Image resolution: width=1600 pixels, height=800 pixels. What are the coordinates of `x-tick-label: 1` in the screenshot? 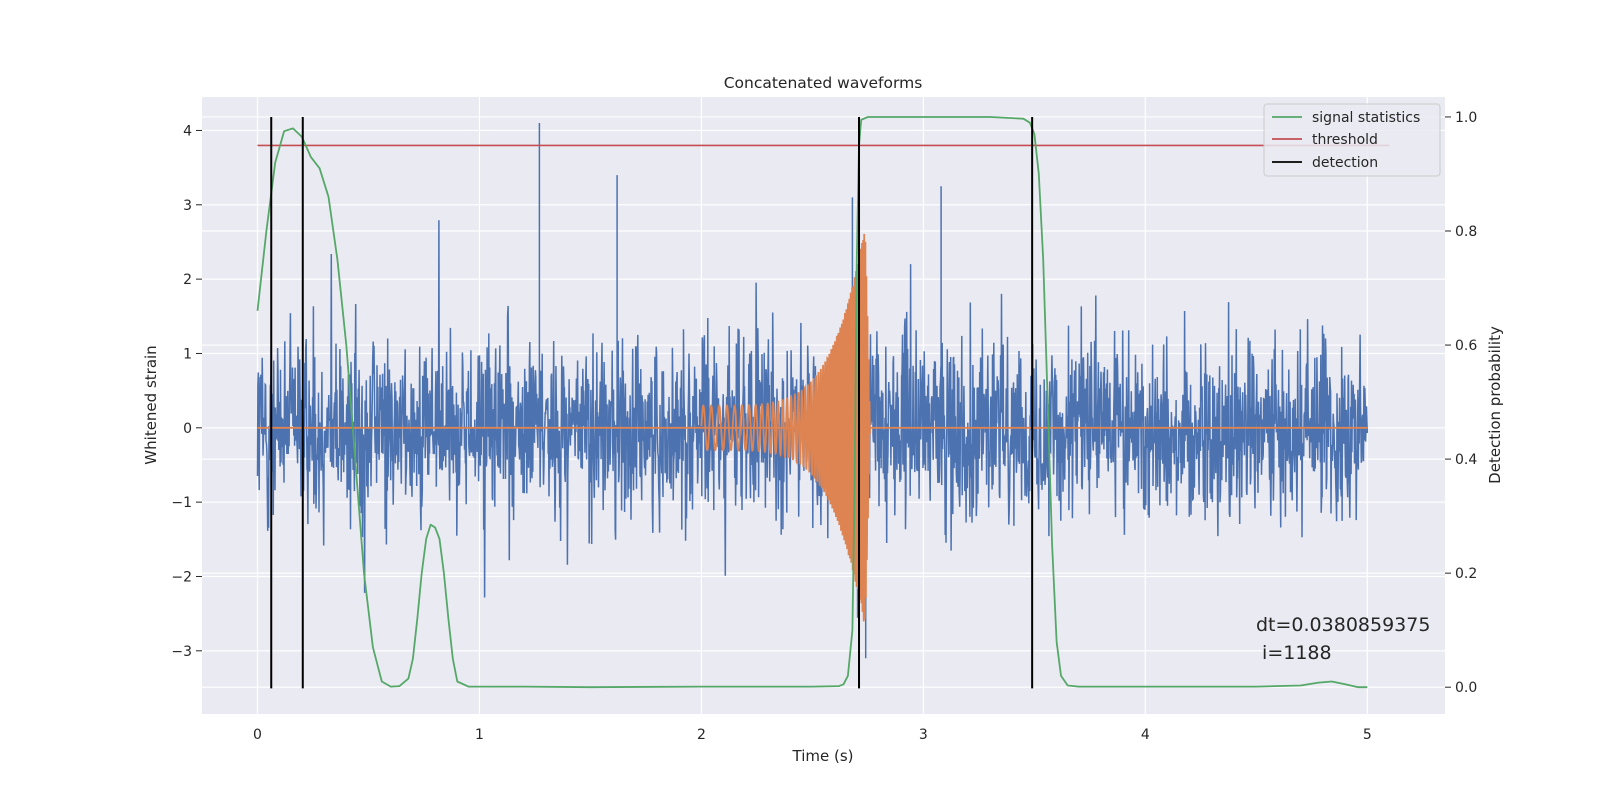 It's located at (479, 735).